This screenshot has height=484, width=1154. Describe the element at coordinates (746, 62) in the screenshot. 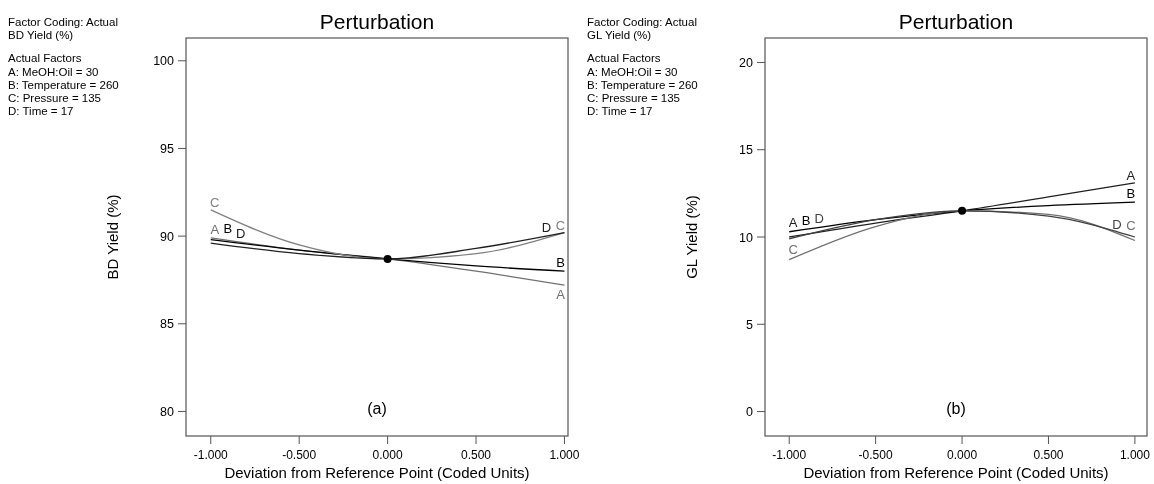

I see `y-tick-label: 20` at that location.